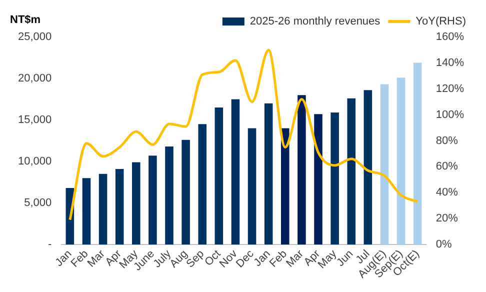  What do you see at coordinates (38, 203) in the screenshot?
I see `y-tick-label: 5,000` at bounding box center [38, 203].